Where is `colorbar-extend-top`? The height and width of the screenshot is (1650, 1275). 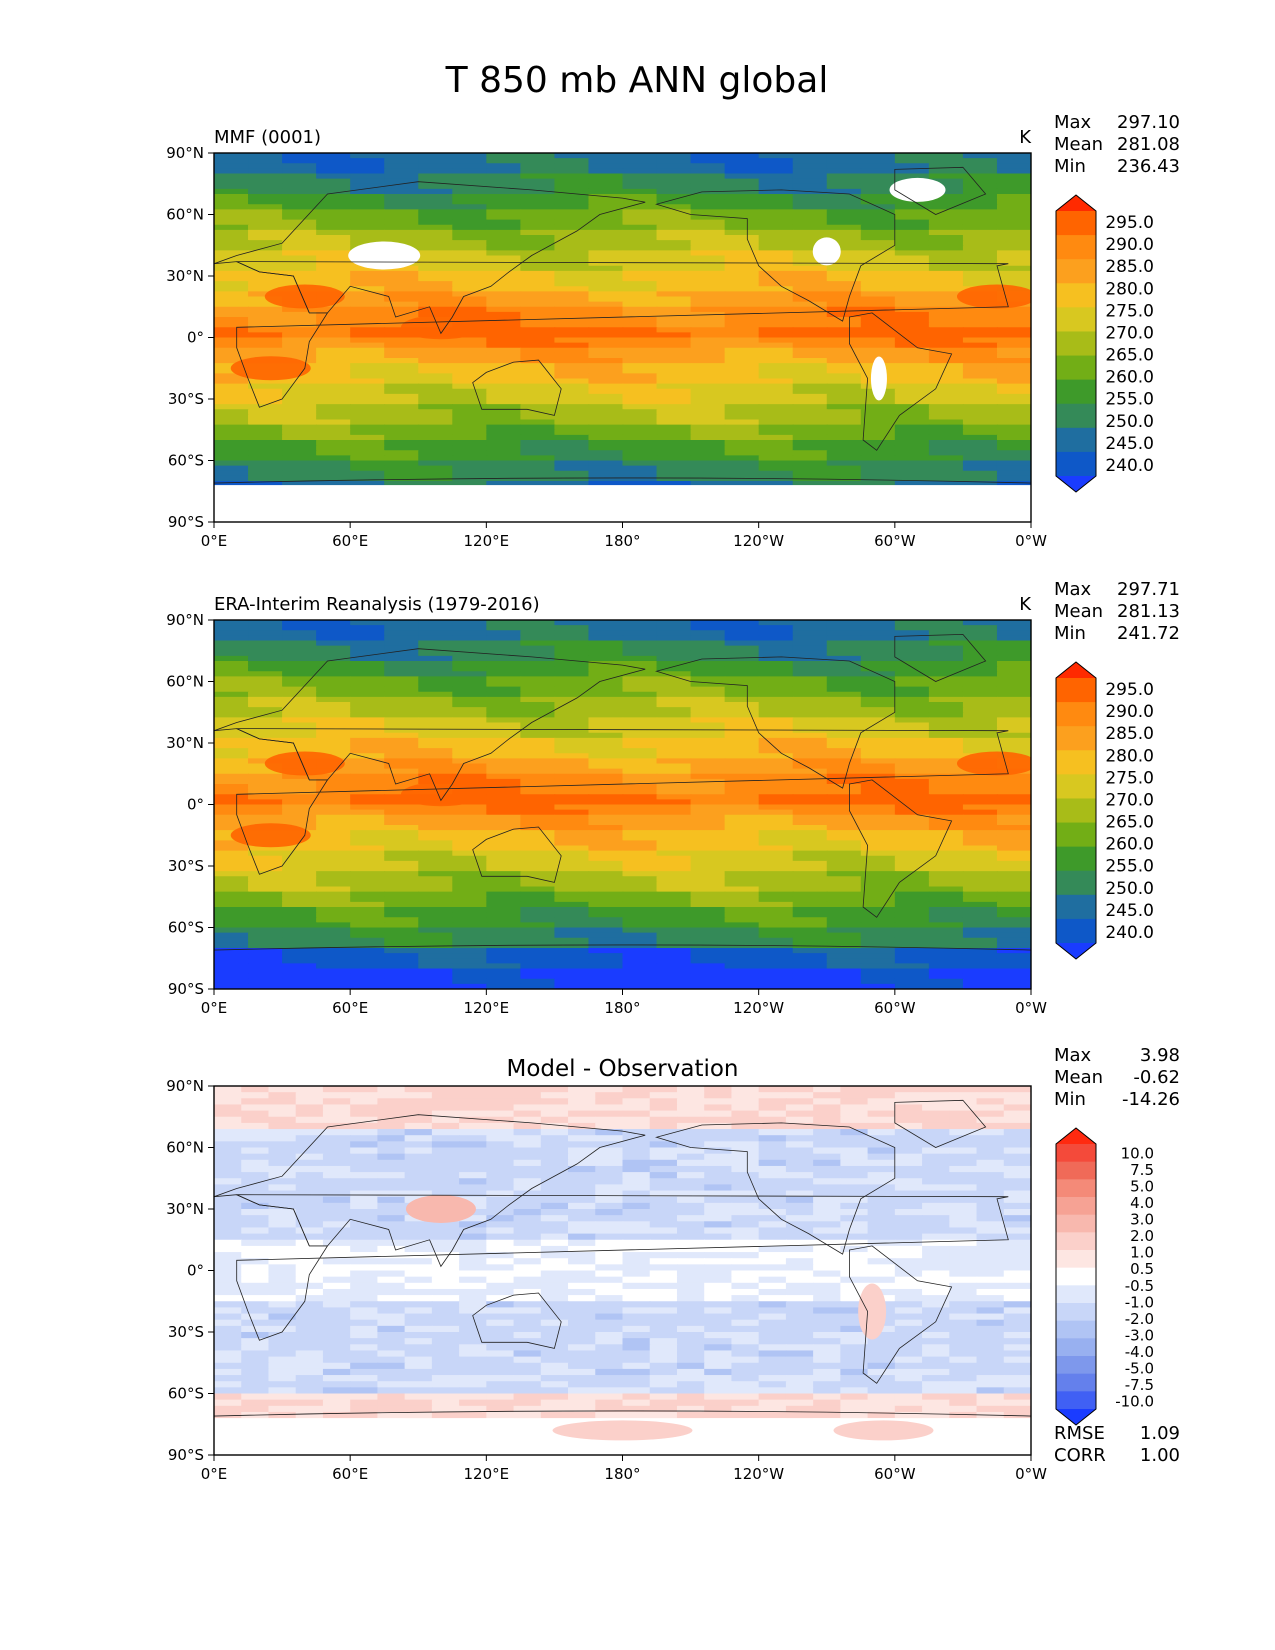 colorbar-extend-top is located at coordinates (1076, 203).